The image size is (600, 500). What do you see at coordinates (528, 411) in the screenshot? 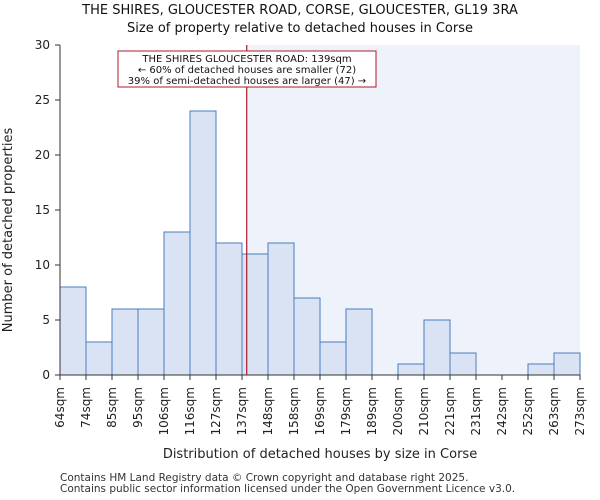
I see `x-tick-label: 252sqm` at bounding box center [528, 411].